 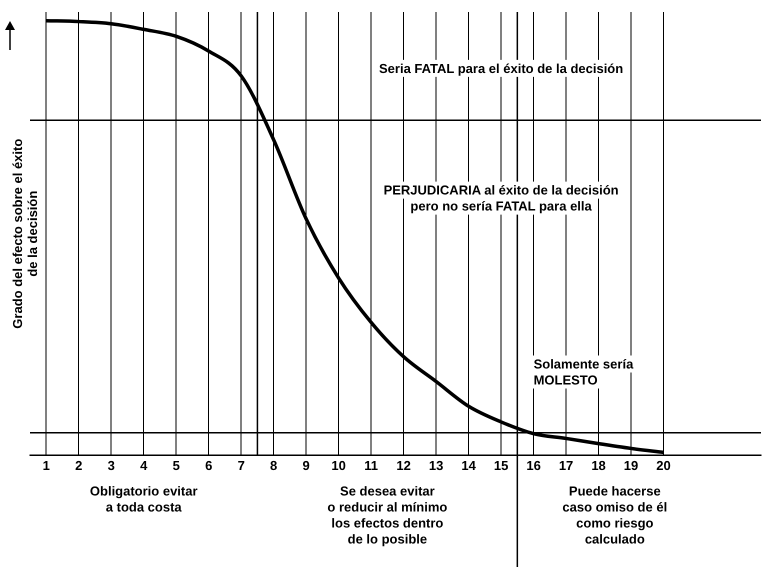 What do you see at coordinates (501, 465) in the screenshot?
I see `x-tick-label: 15` at bounding box center [501, 465].